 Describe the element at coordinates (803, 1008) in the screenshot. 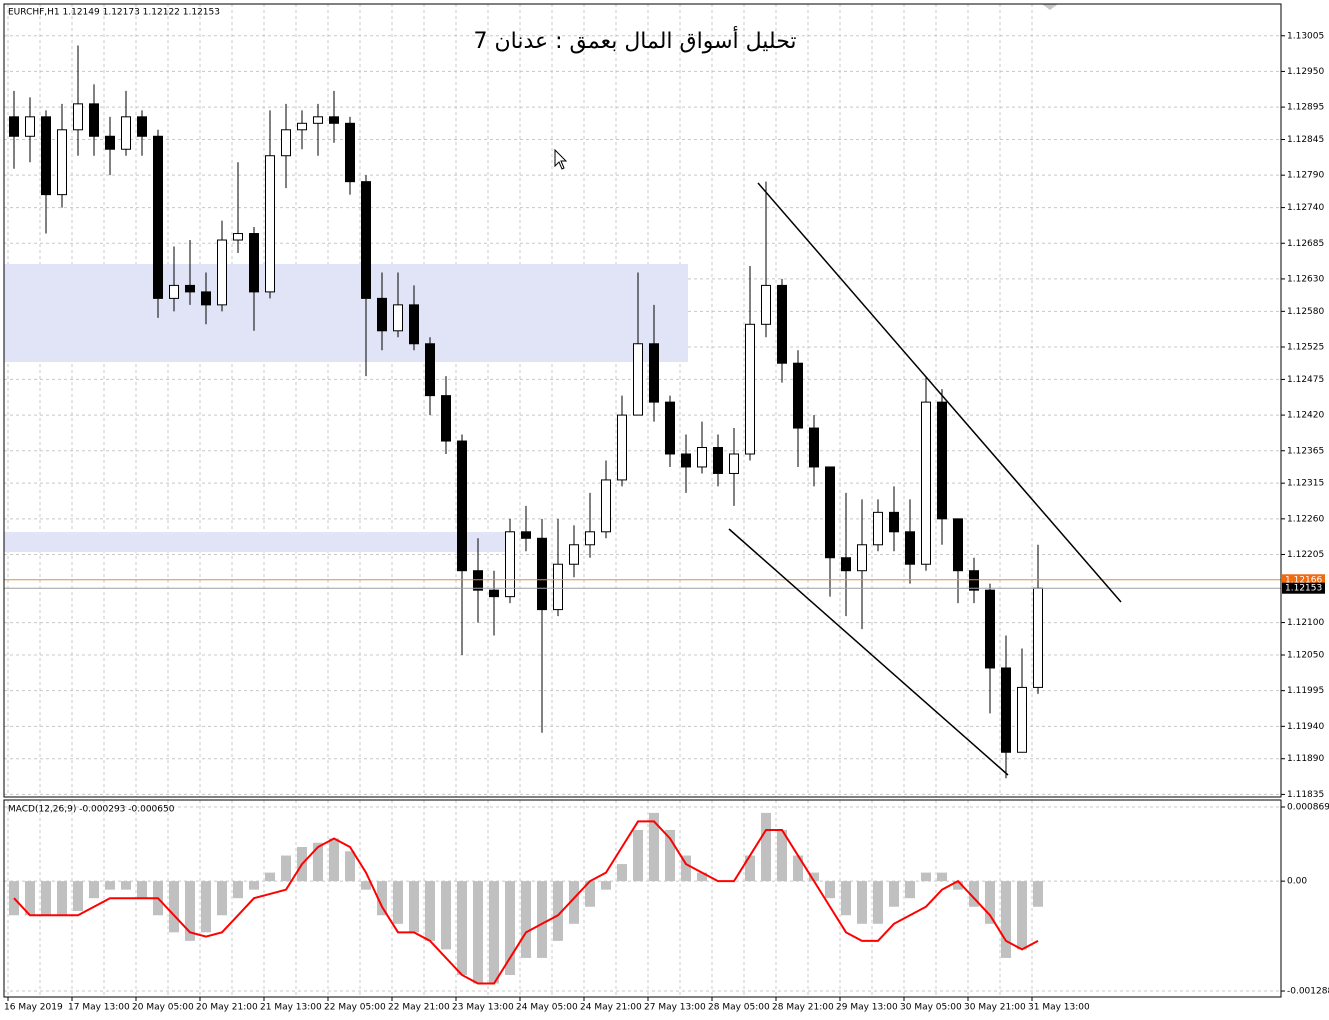

I see `x-tick-label: 28 May 21:00` at that location.